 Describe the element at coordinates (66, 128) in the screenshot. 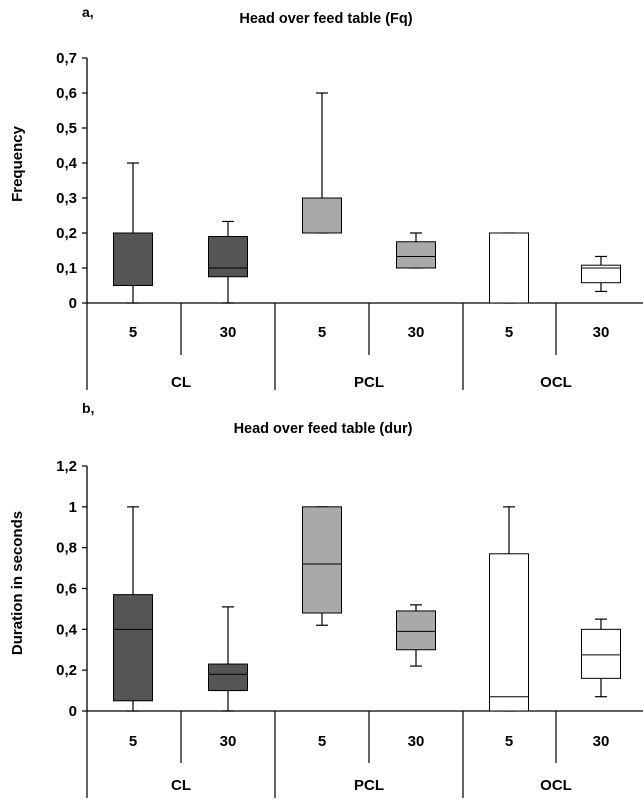

I see `y-tick-label: 0,5` at that location.